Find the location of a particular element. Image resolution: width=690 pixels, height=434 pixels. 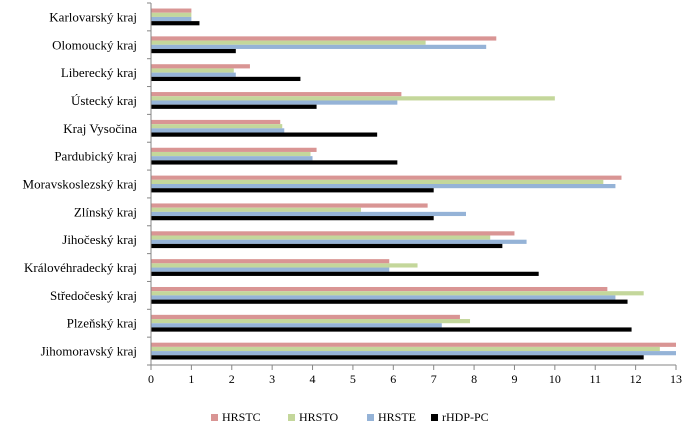

x-tick-label: 8 is located at coordinates (474, 379).